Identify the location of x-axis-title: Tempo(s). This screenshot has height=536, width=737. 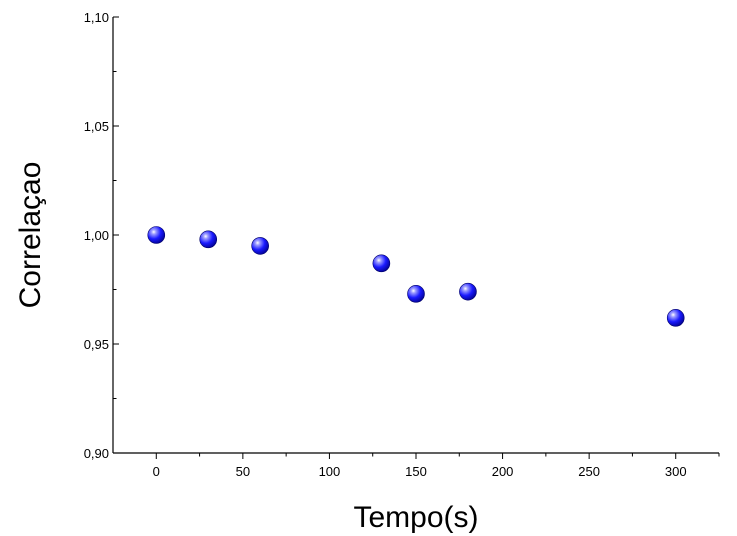
(415, 517).